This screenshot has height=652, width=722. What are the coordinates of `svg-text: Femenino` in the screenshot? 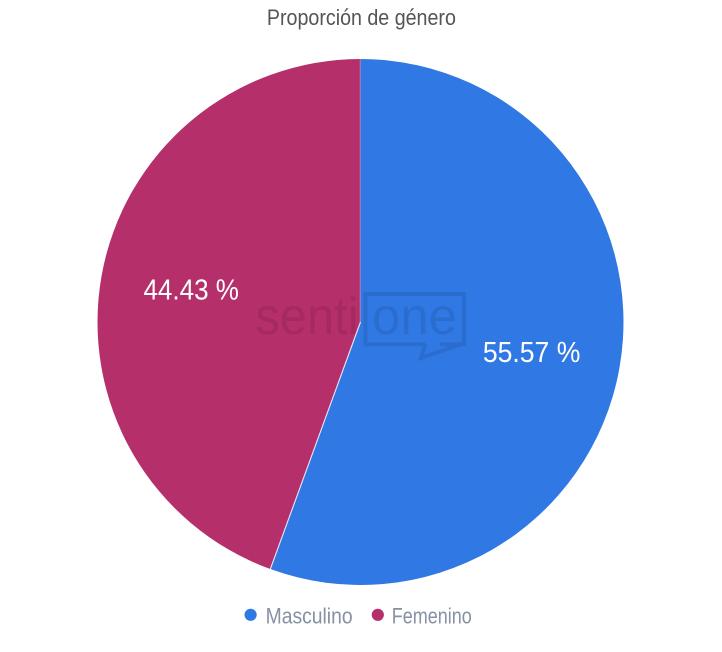 It's located at (432, 616).